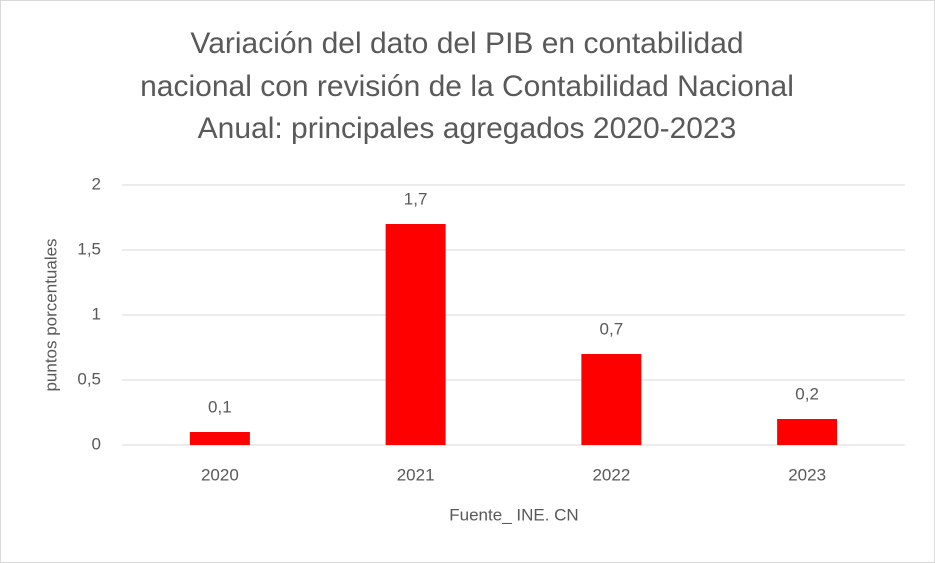 This screenshot has width=935, height=563. Describe the element at coordinates (96, 183) in the screenshot. I see `y-tick-label: 2` at that location.